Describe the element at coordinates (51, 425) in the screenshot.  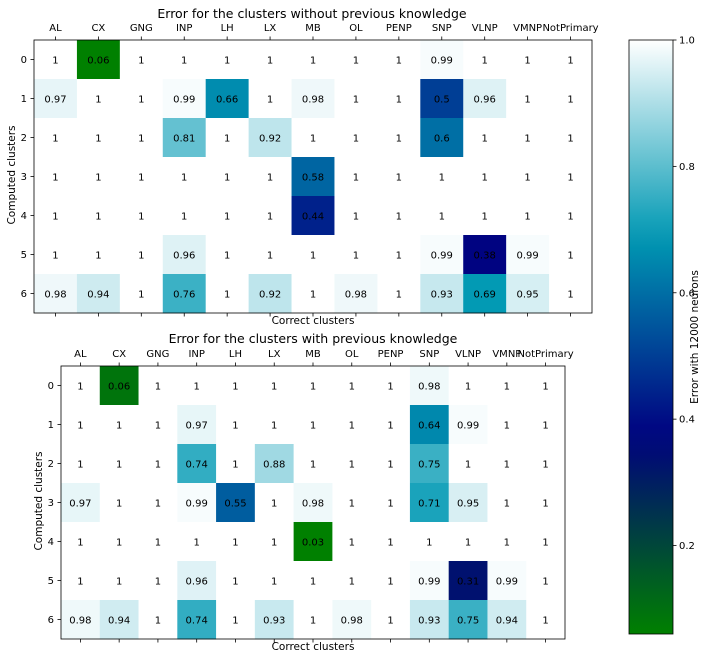
I see `y-tick-label: 1` at that location.